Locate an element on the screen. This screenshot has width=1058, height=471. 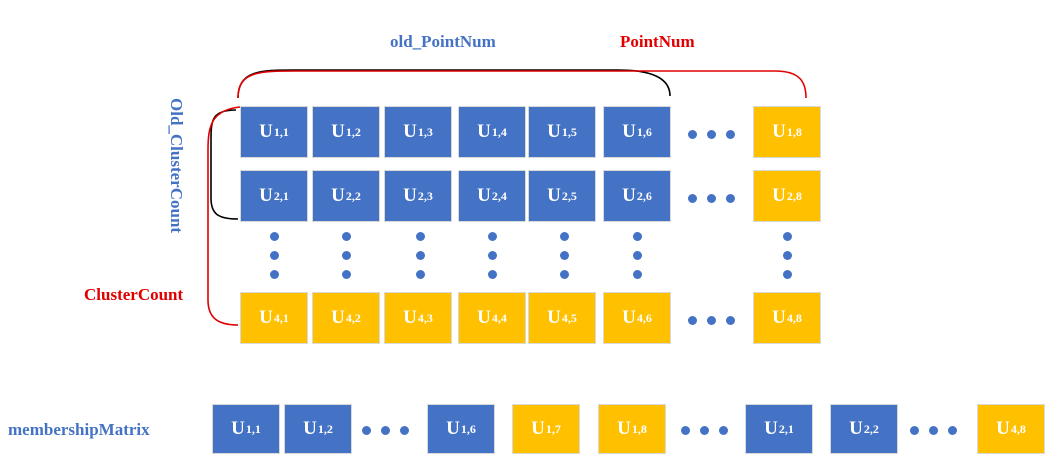
membership-cell-u-2-2: U 2,2 is located at coordinates (864, 429).